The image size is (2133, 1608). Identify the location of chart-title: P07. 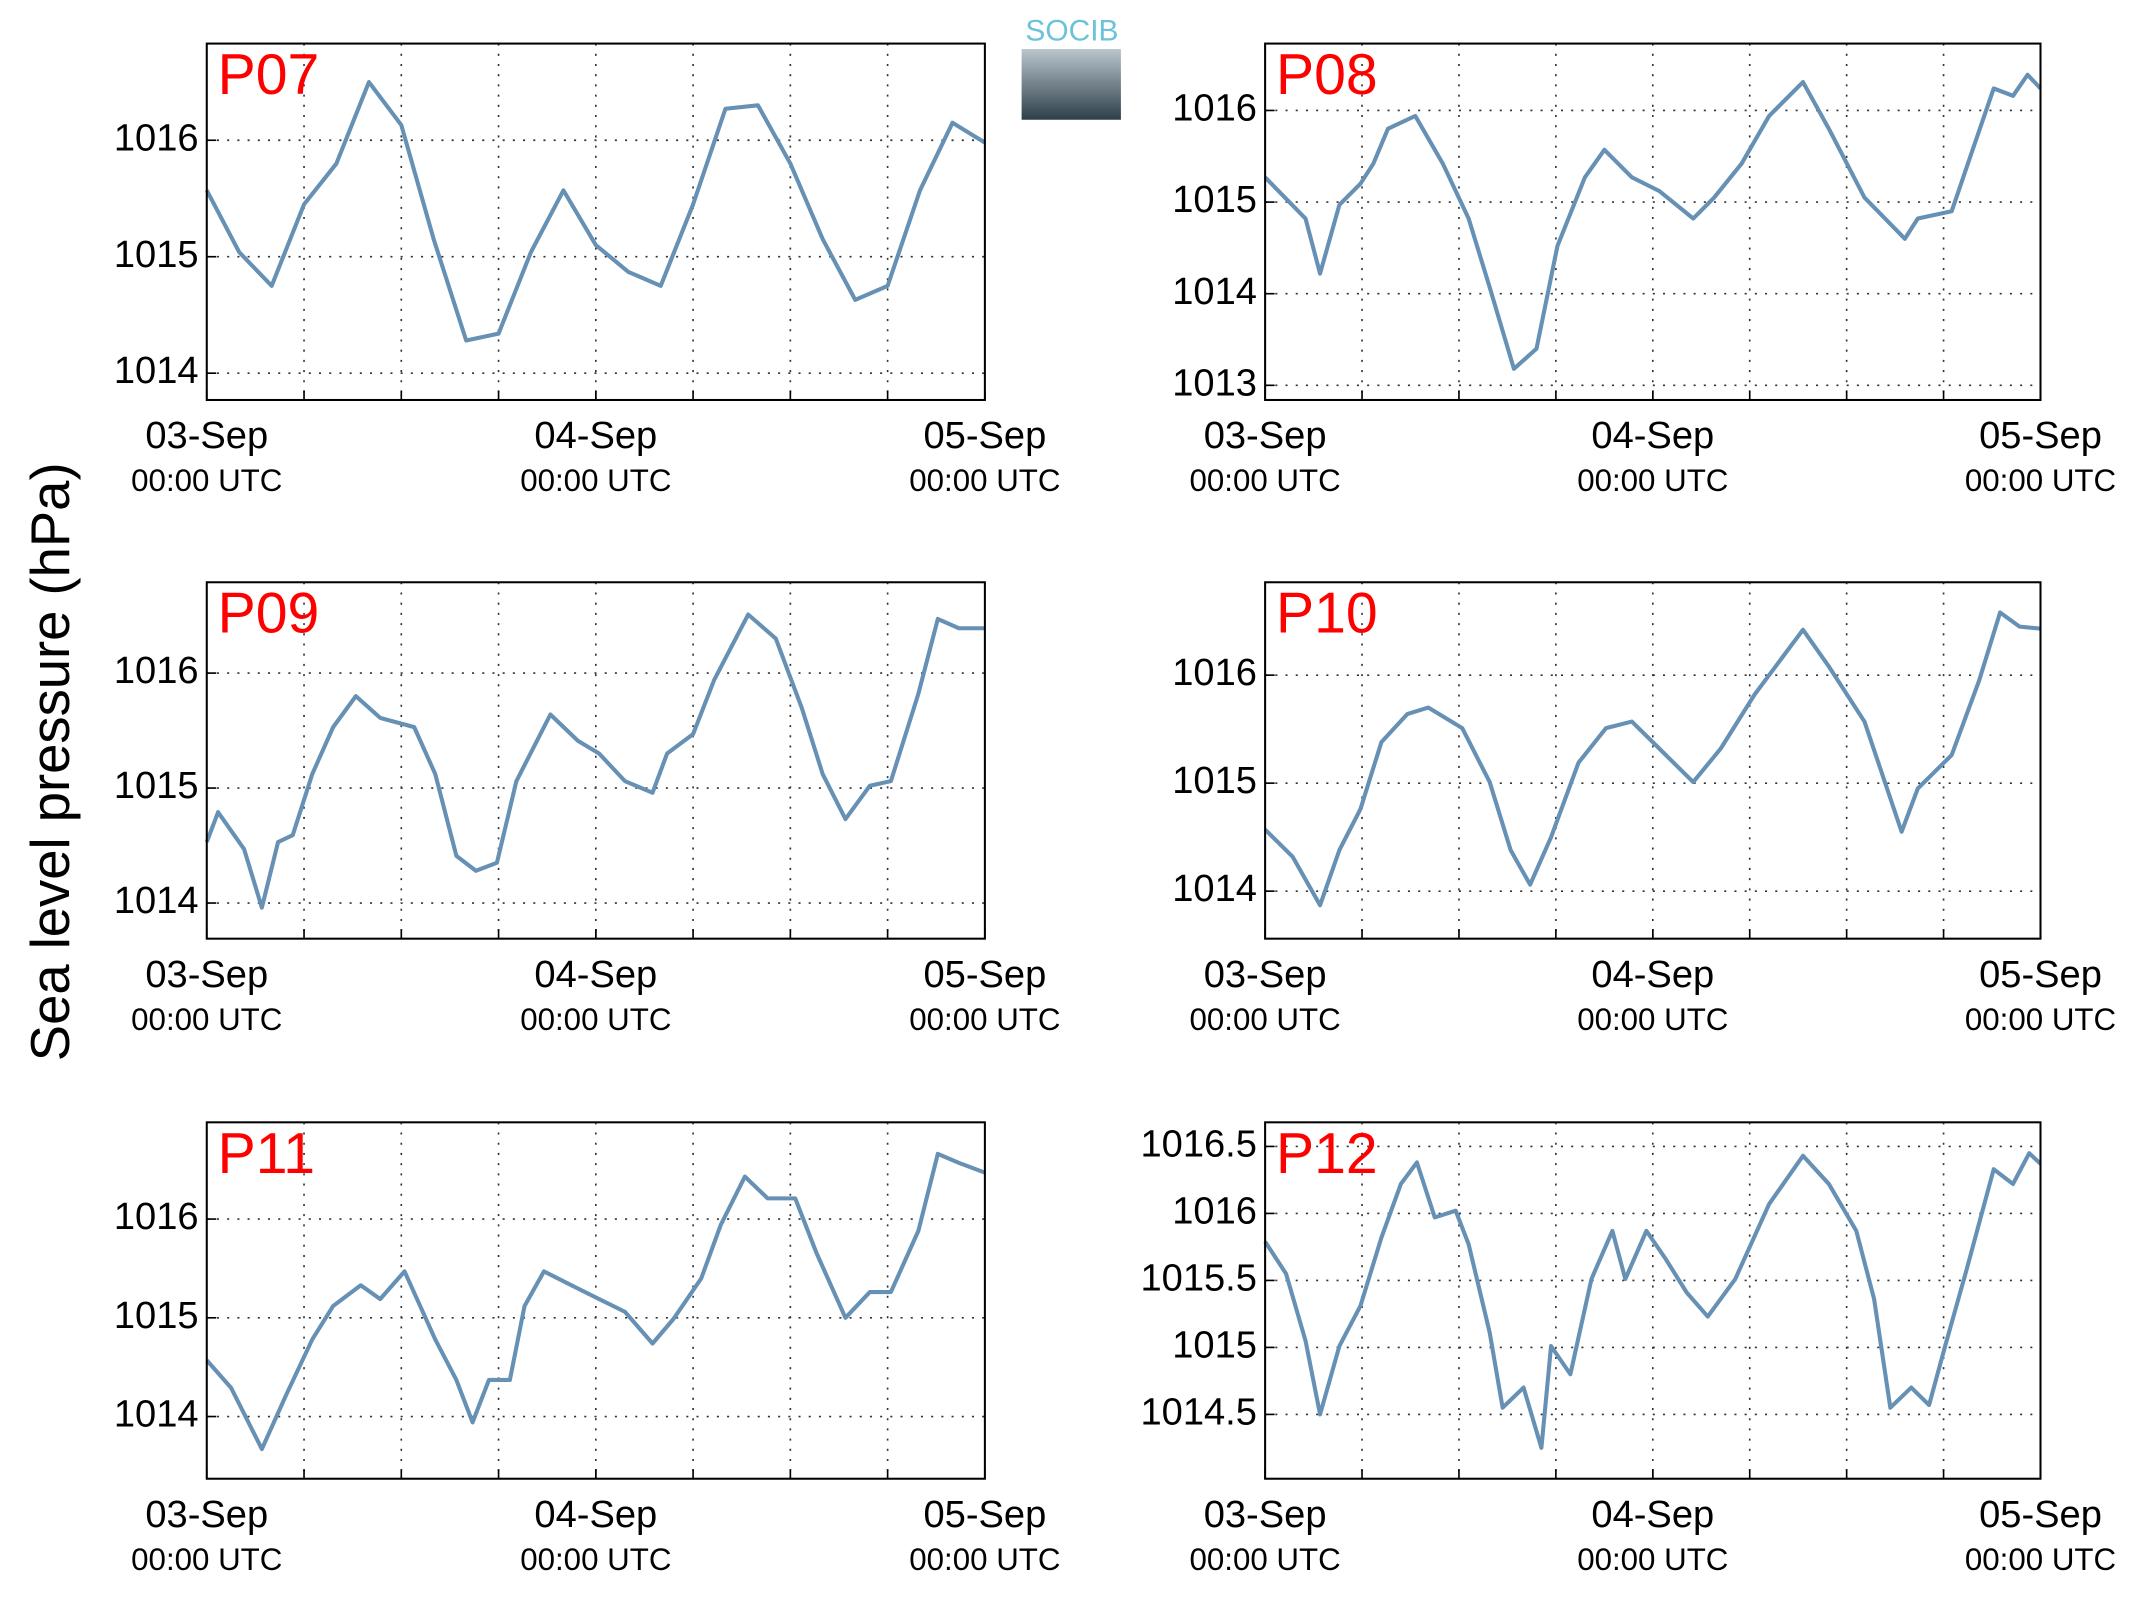
(269, 75).